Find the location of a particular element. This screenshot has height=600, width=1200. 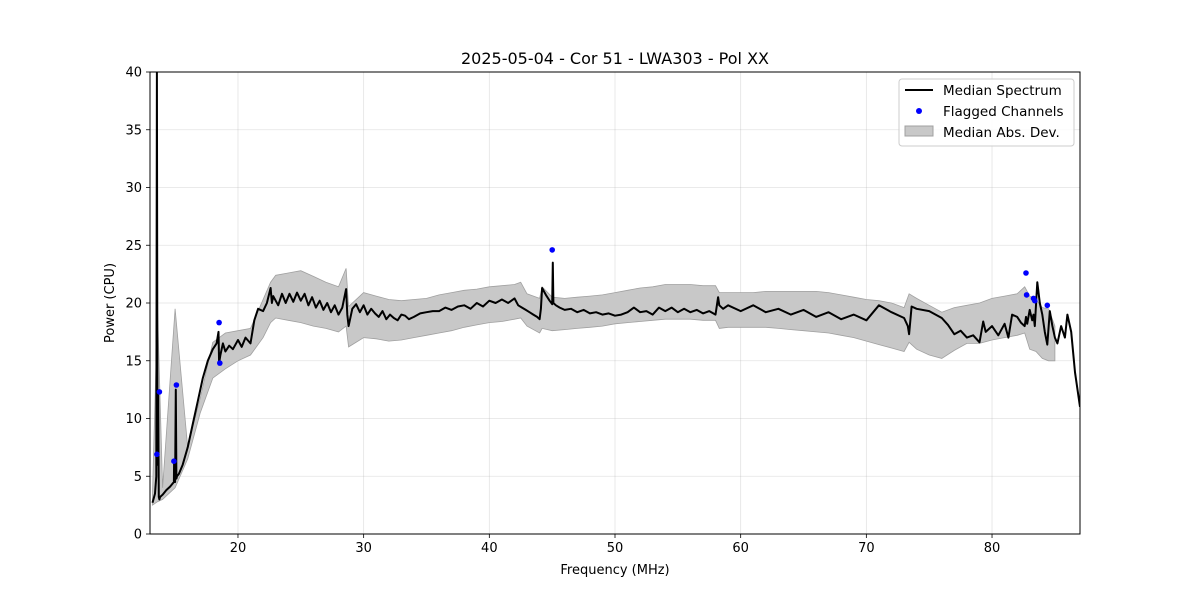

x-tick-label: 20 is located at coordinates (238, 548).